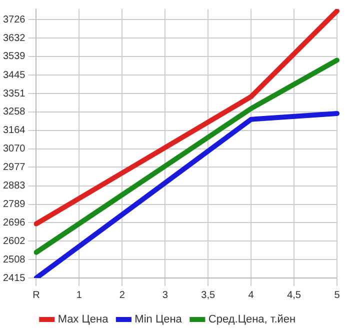 This screenshot has height=335, width=345. What do you see at coordinates (79, 295) in the screenshot?
I see `x-tick-label: 1` at bounding box center [79, 295].